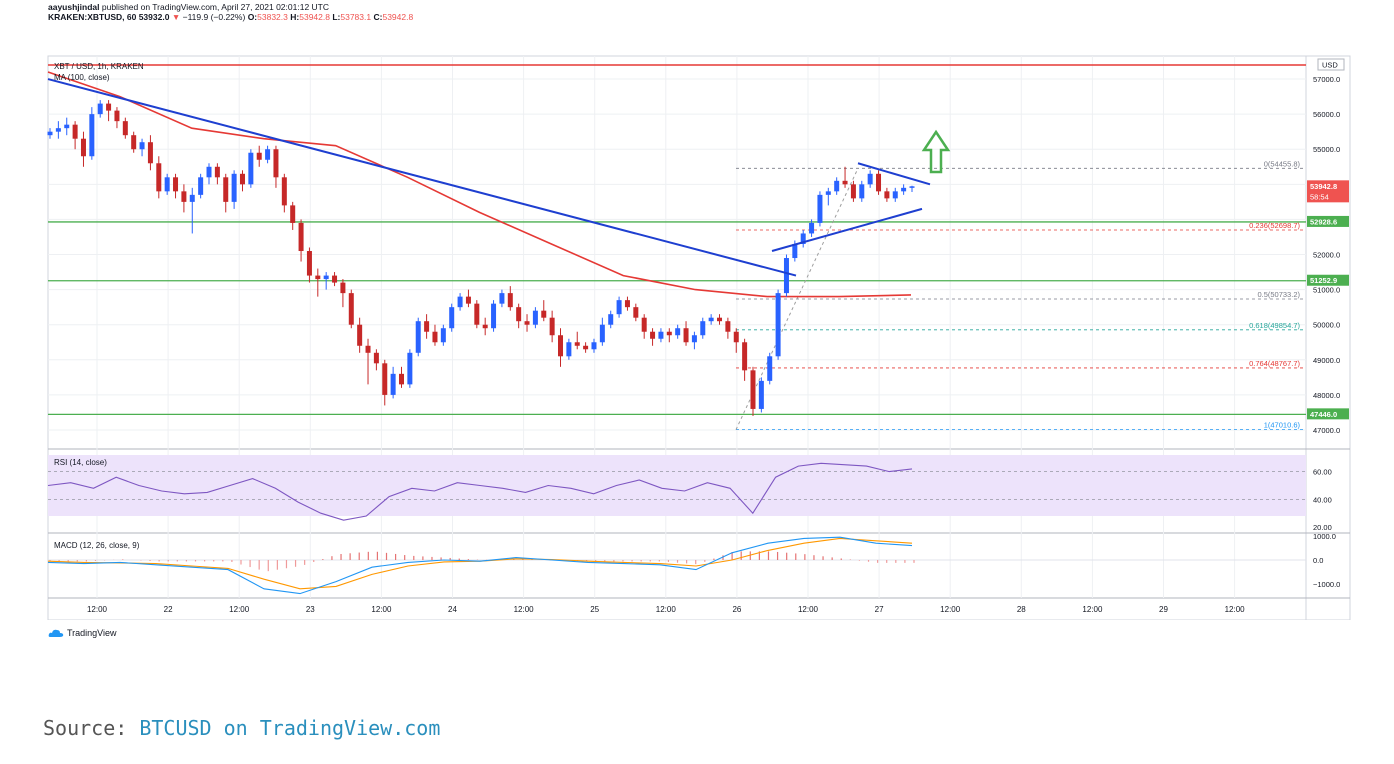  What do you see at coordinates (894, 174) in the screenshot?
I see `triangle-resistance-line` at bounding box center [894, 174].